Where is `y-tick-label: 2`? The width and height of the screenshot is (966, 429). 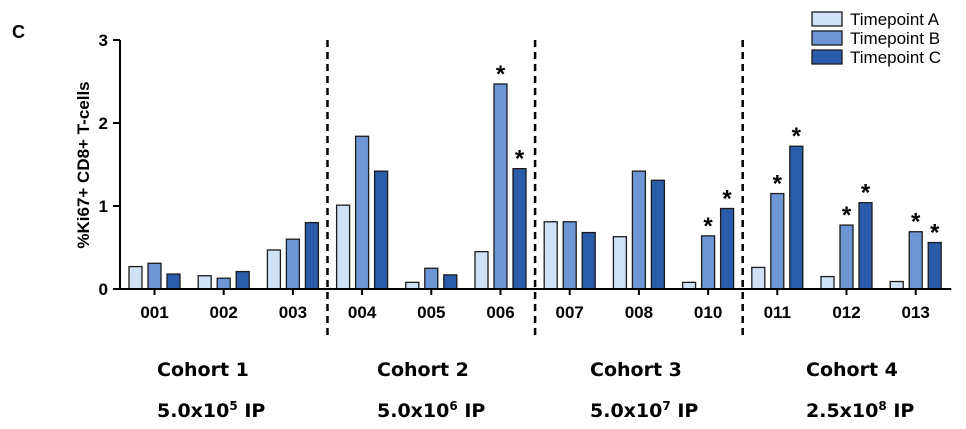
y-tick-label: 2 is located at coordinates (103, 123).